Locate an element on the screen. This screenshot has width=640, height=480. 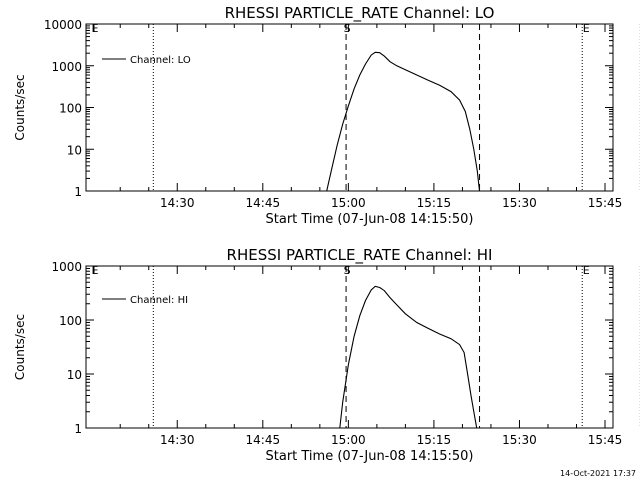
chart-title: RHESSI PARTICLE_RATE Channel: LO is located at coordinates (360, 13).